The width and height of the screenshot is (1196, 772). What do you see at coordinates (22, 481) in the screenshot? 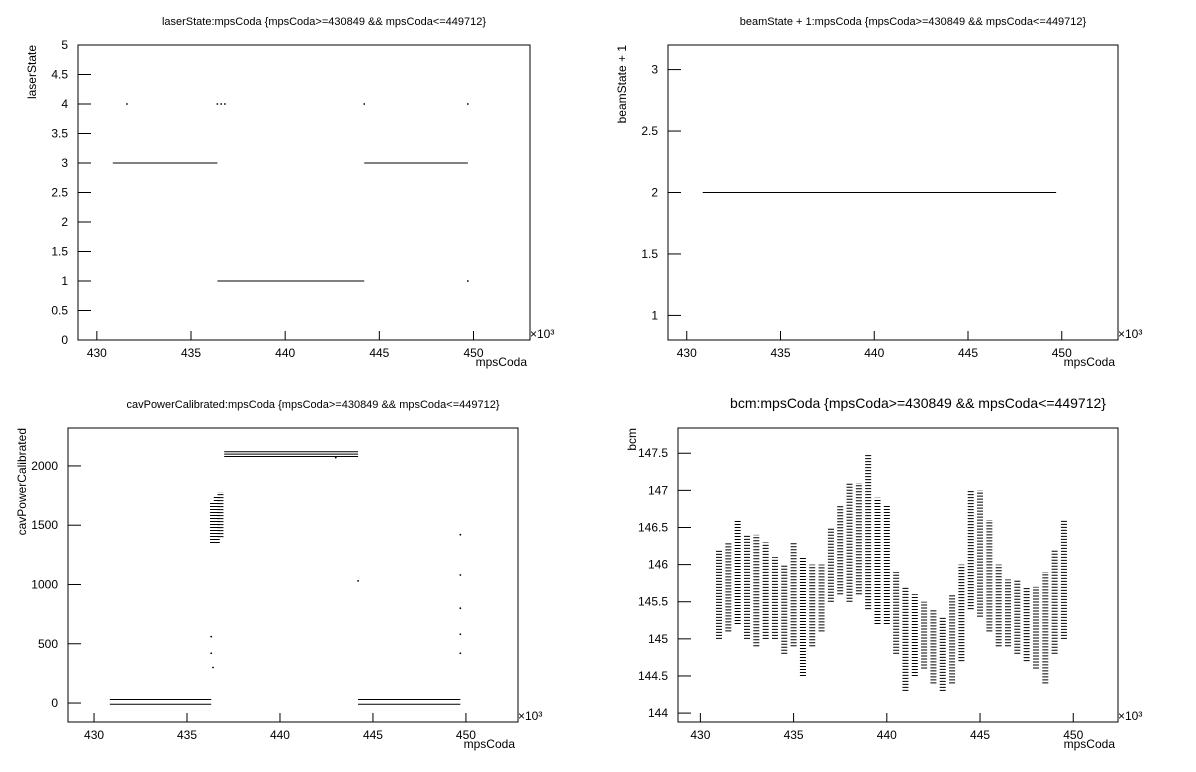
I see `y-axis-label: cavPowerCalibrated` at bounding box center [22, 481].